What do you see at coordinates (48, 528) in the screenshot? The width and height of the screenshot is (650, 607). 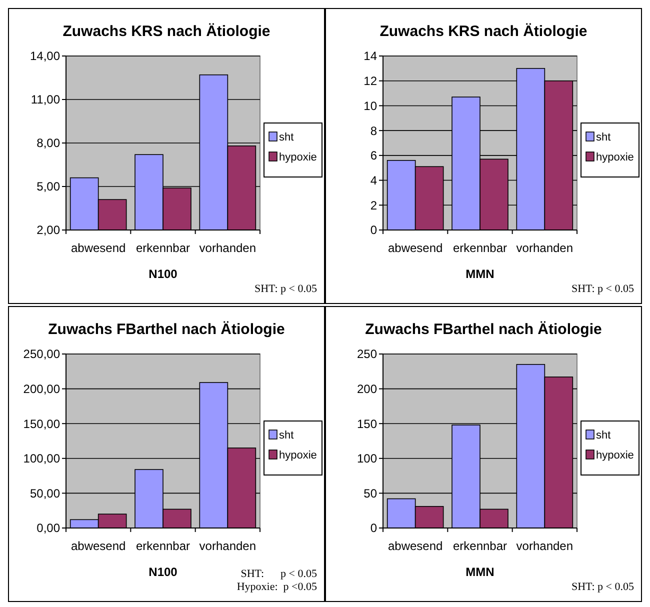 I see `y-tick-label: 0,00` at bounding box center [48, 528].